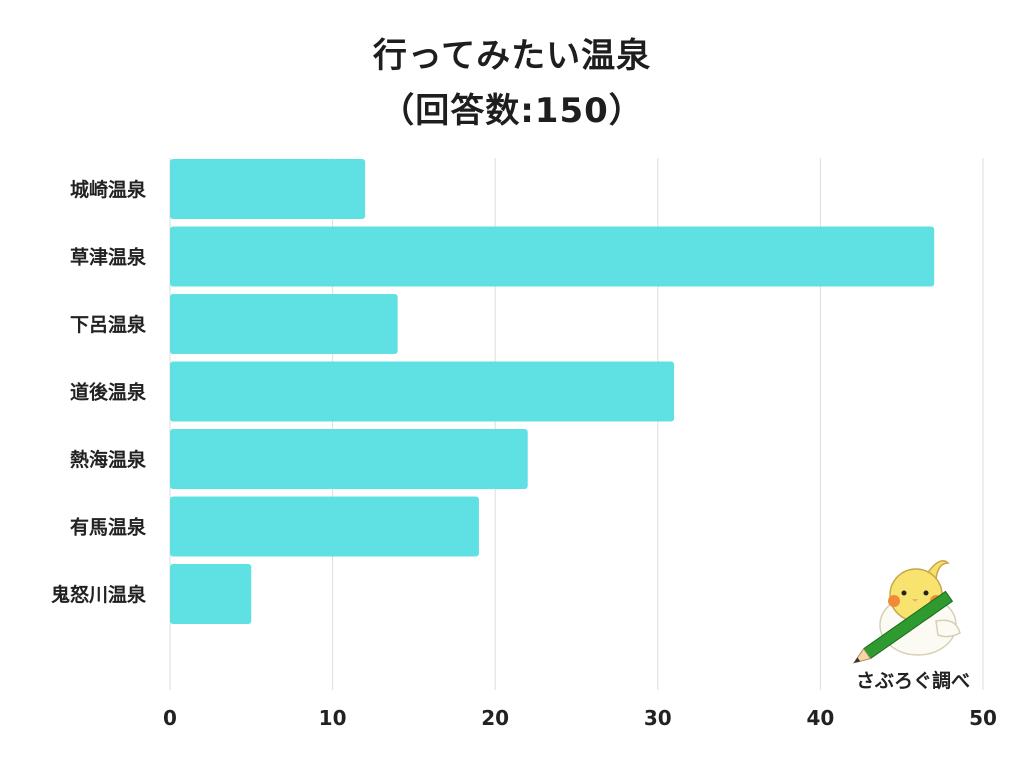  What do you see at coordinates (108, 392) in the screenshot?
I see `category-label: 道後温泉` at bounding box center [108, 392].